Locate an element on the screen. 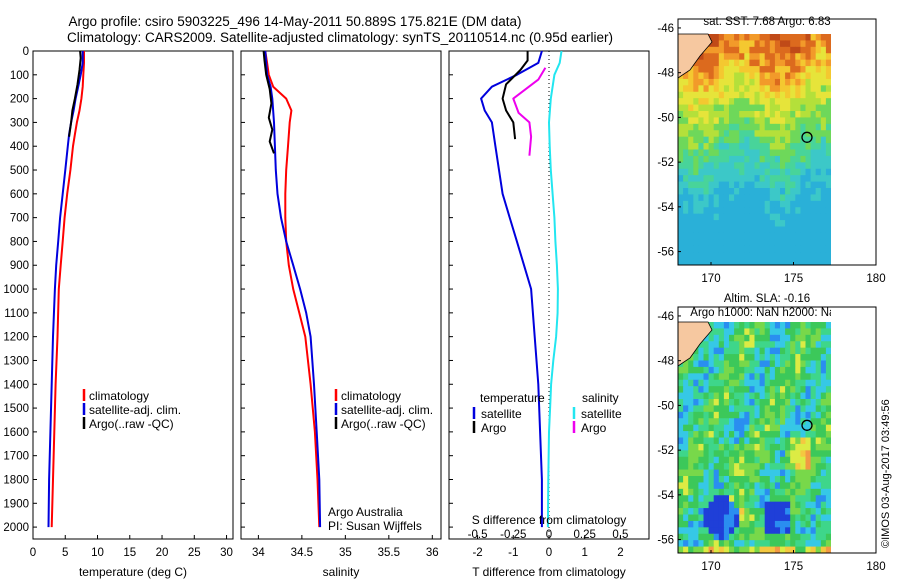 Image resolution: width=900 pixels, height=580 pixels. imos-credit: ©IMOS 03-Aug-2017 03:49:56 is located at coordinates (886, 473).